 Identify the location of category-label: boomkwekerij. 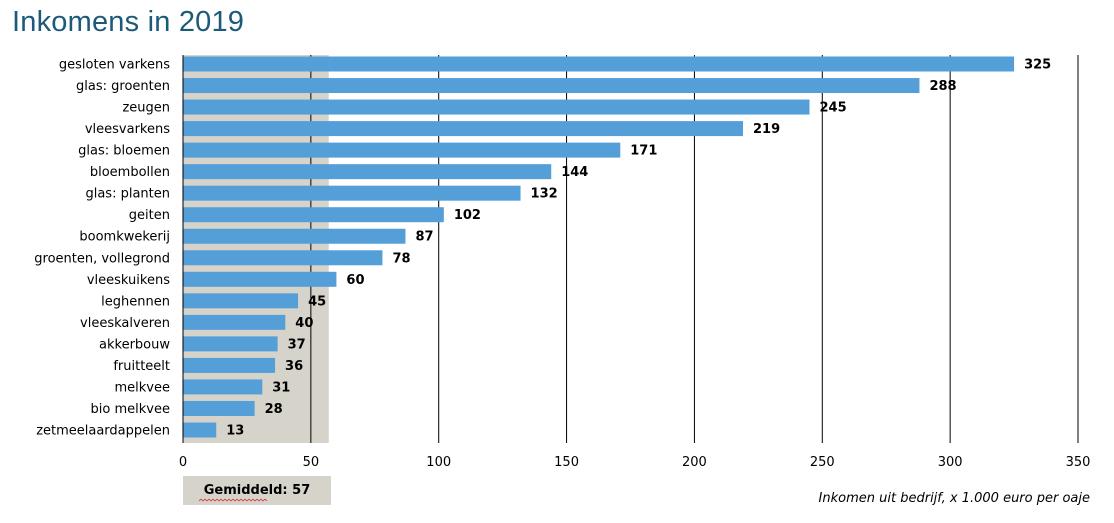
(124, 237).